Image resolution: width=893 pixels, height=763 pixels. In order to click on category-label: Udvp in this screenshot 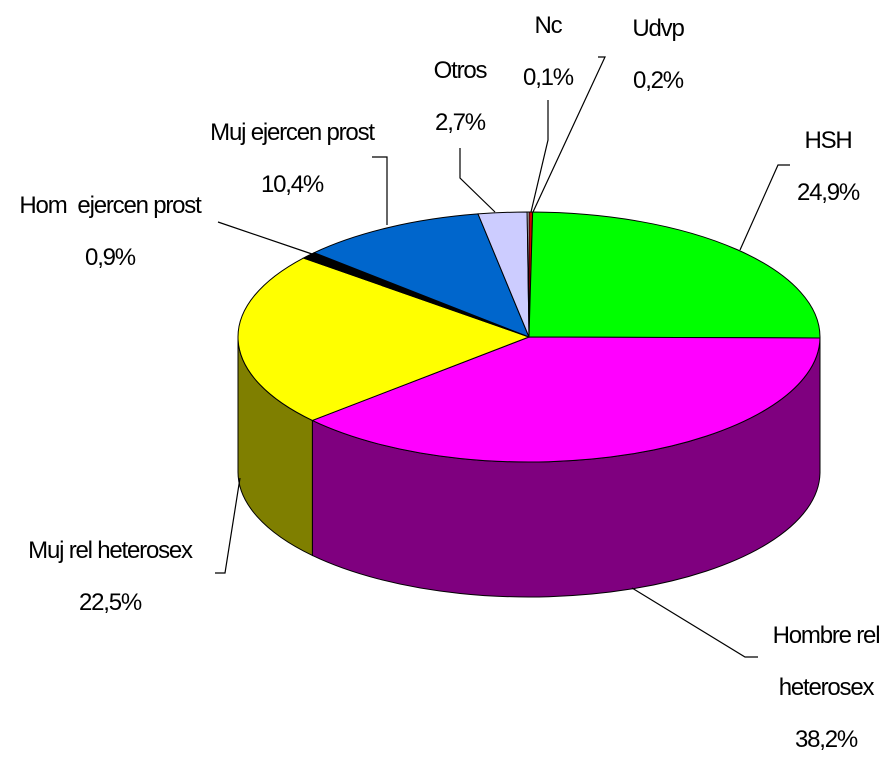, I will do `click(658, 28)`.